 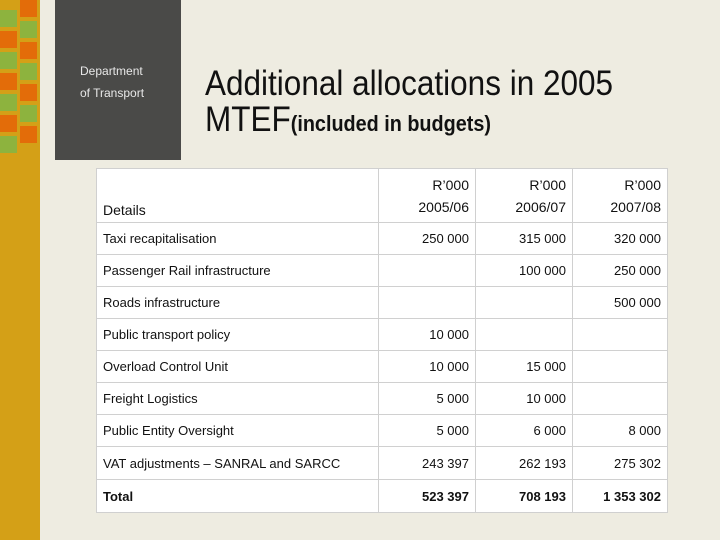 I want to click on table-cell: 708 193, so click(x=524, y=496).